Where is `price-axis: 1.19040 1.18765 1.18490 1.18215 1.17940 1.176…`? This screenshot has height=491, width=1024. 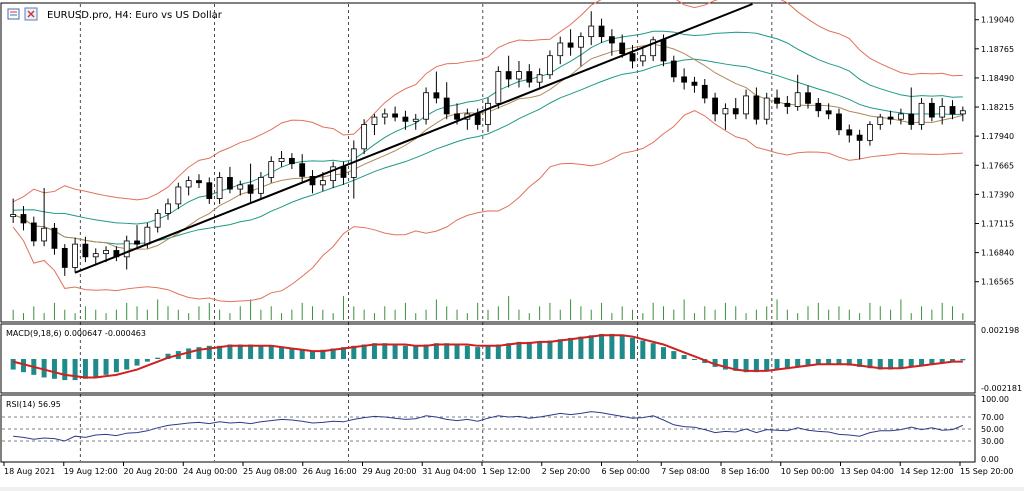
price-axis: 1.19040 1.18765 1.18490 1.18215 1.17940 1.176… is located at coordinates (994, 151).